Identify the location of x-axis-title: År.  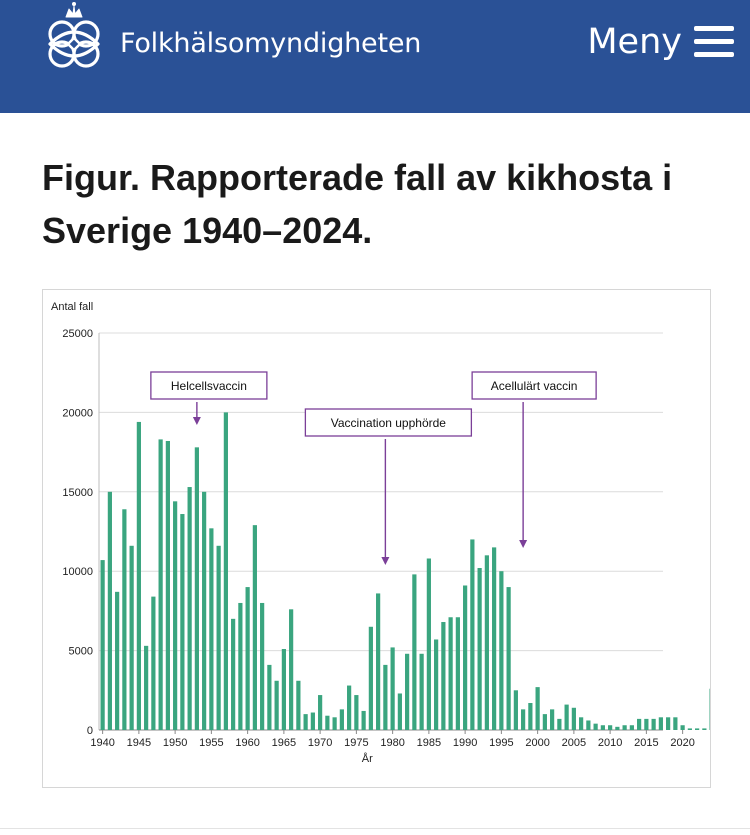
(367, 758).